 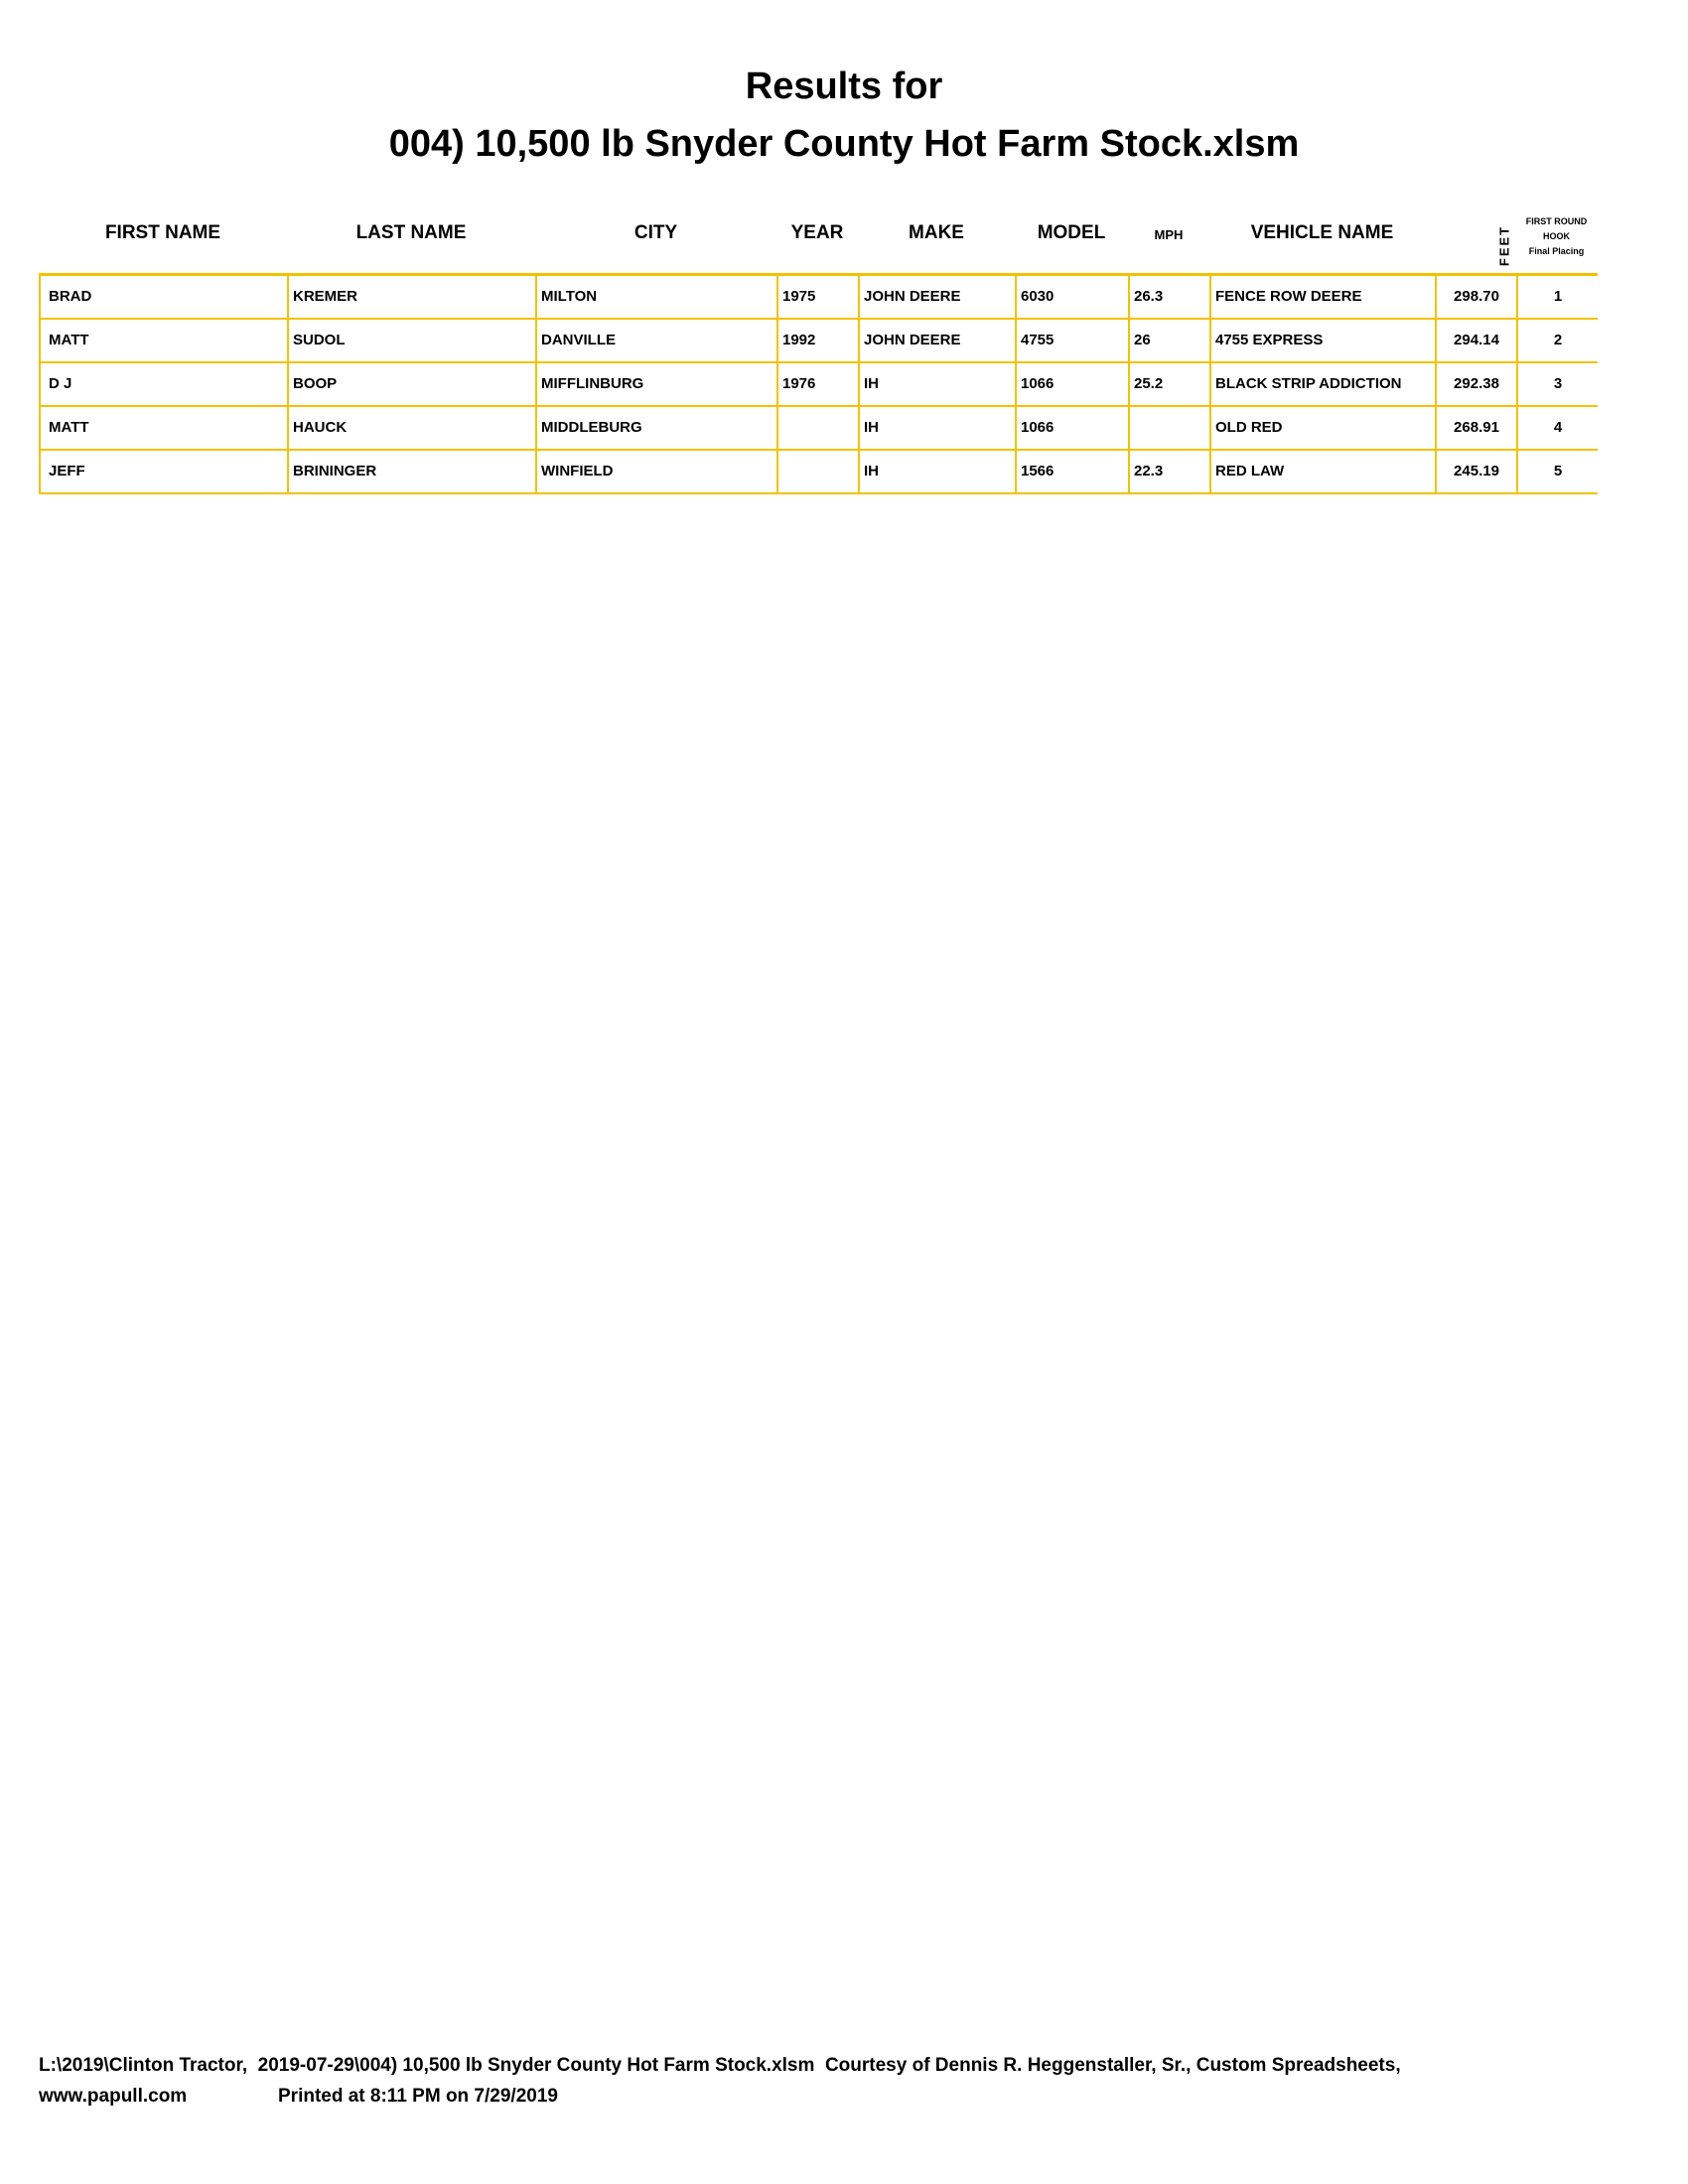 What do you see at coordinates (162, 232) in the screenshot?
I see `header-first-name: FIRST NAME` at bounding box center [162, 232].